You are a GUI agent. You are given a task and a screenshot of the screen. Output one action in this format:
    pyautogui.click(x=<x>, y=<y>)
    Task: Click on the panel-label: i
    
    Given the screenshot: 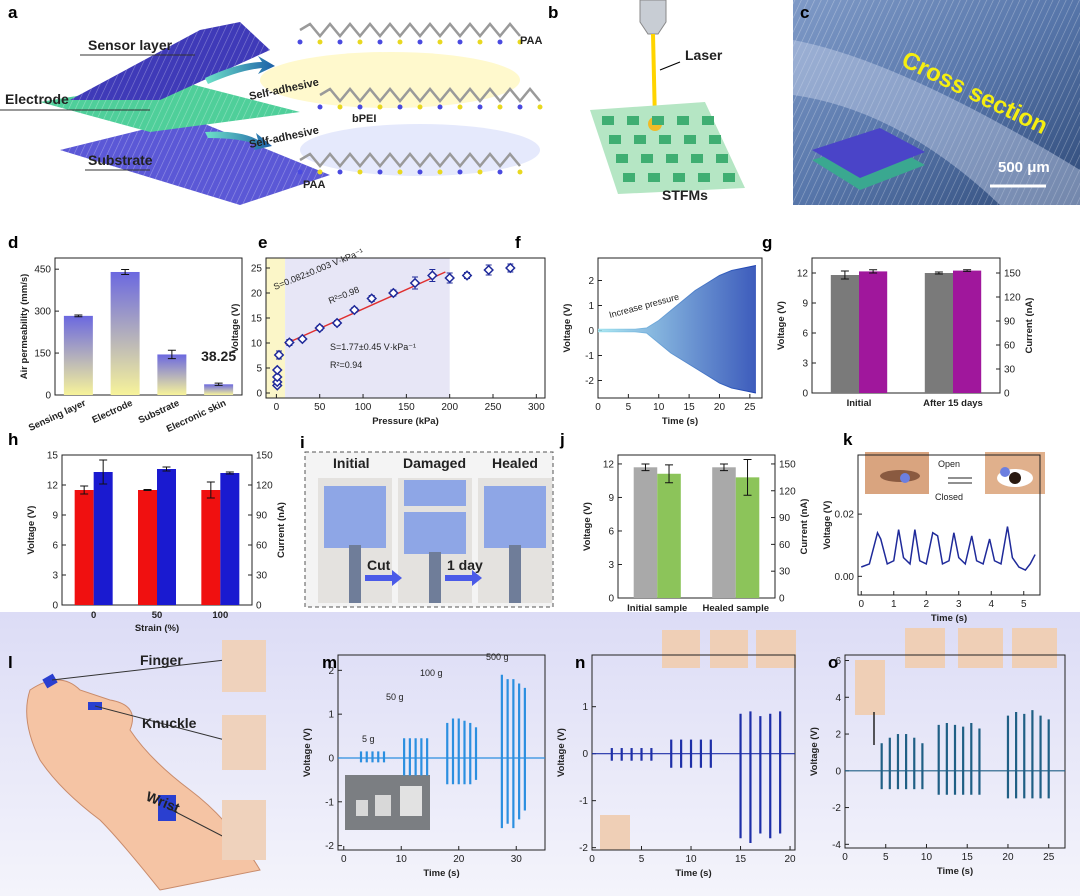 What is the action you would take?
    pyautogui.click(x=302, y=442)
    